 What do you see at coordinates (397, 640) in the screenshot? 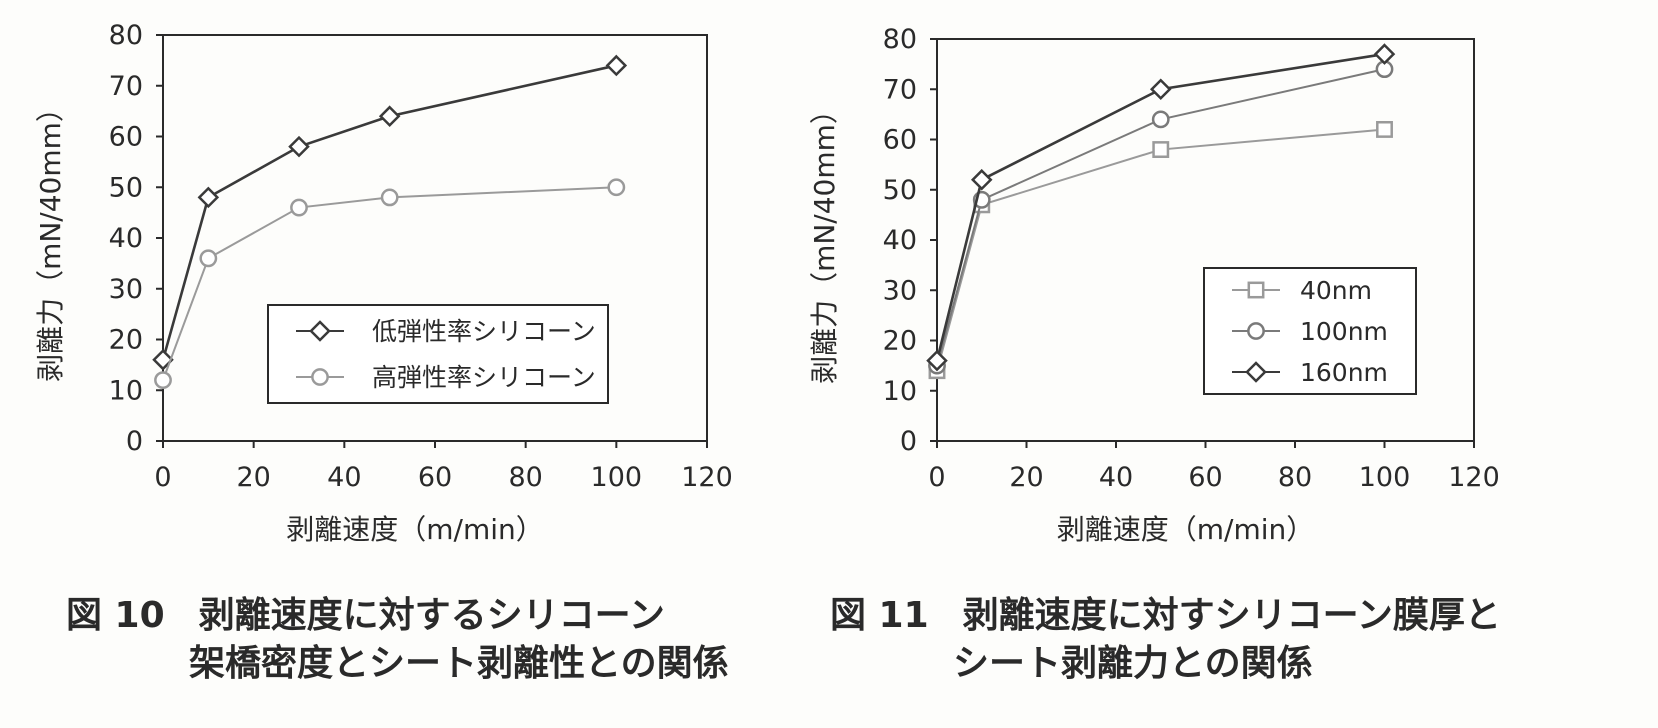
I see `figure-10-caption: 図 10 剥離速度に対するシリコーン 架橋密度とシート剥離性との関係` at bounding box center [397, 640].